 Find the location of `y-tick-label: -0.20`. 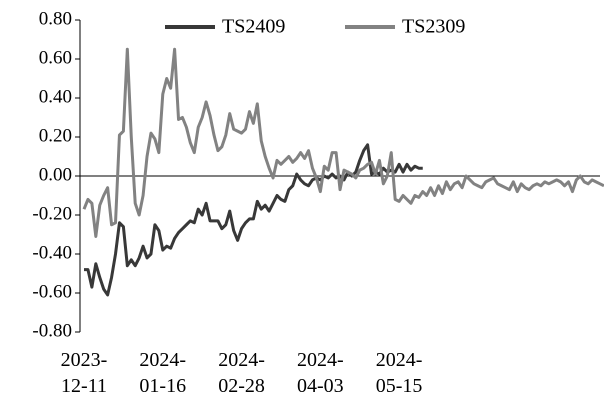

y-tick-label: -0.20 is located at coordinates (52, 213).